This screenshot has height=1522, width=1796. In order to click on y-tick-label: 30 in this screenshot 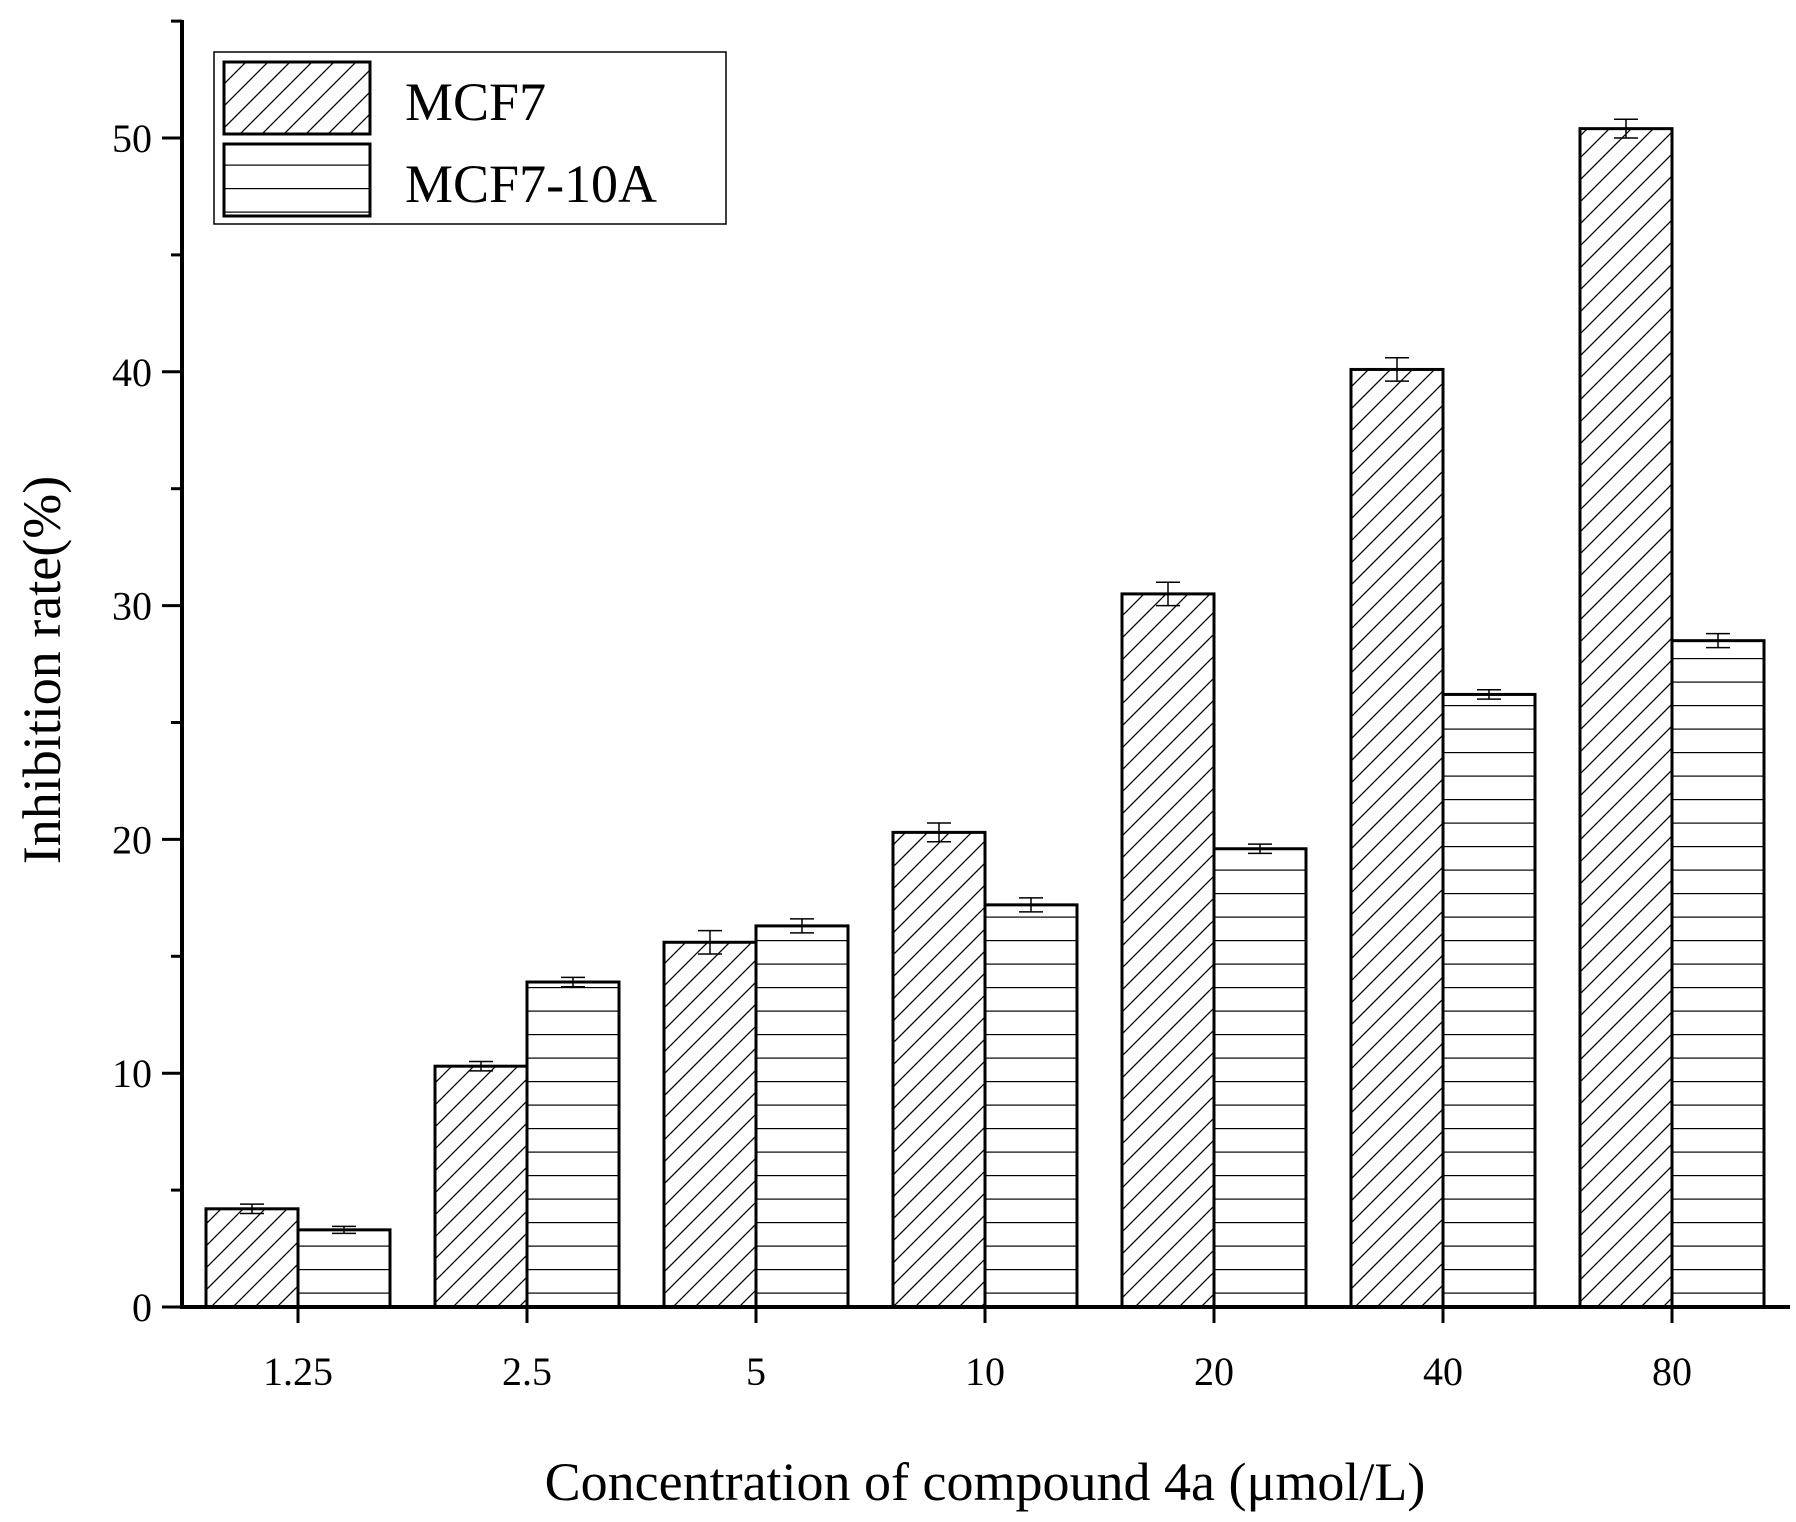, I will do `click(132, 606)`.